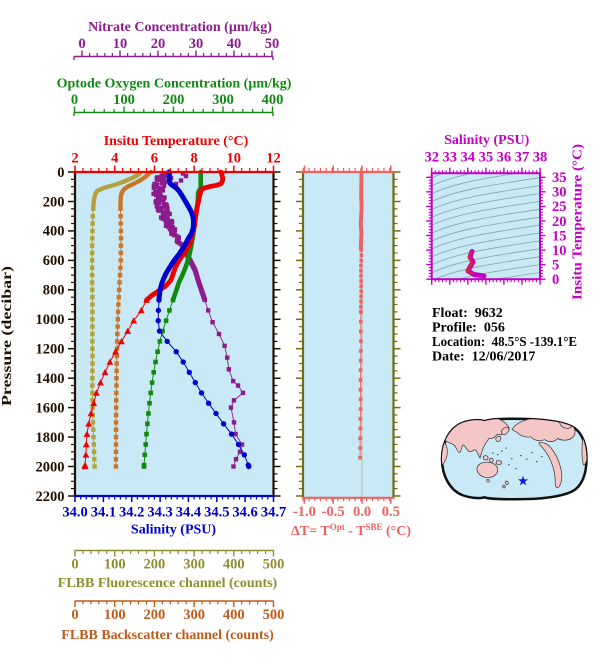  Describe the element at coordinates (351, 530) in the screenshot. I see `svg-text: ΔT= TOpt - TSBE (°C)` at that location.